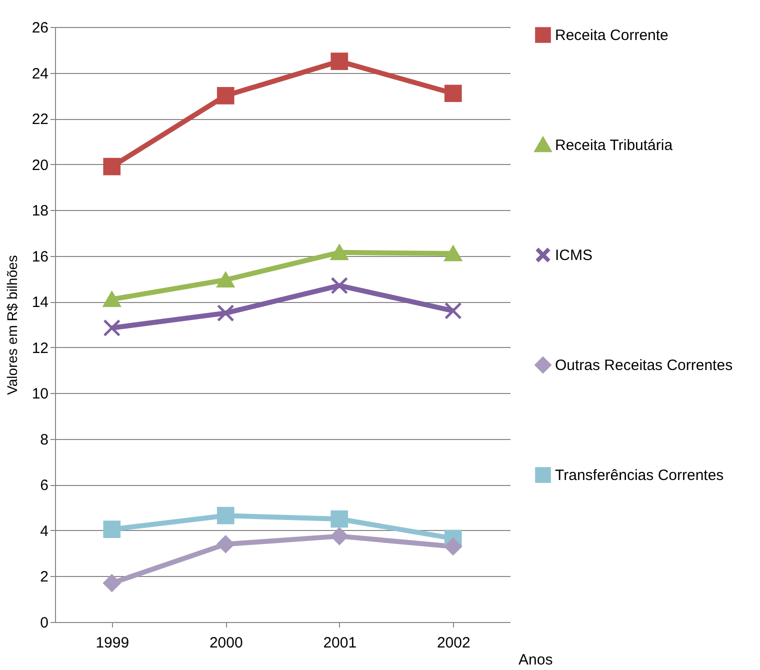  I want to click on x-tick-label: 2001, so click(340, 643).